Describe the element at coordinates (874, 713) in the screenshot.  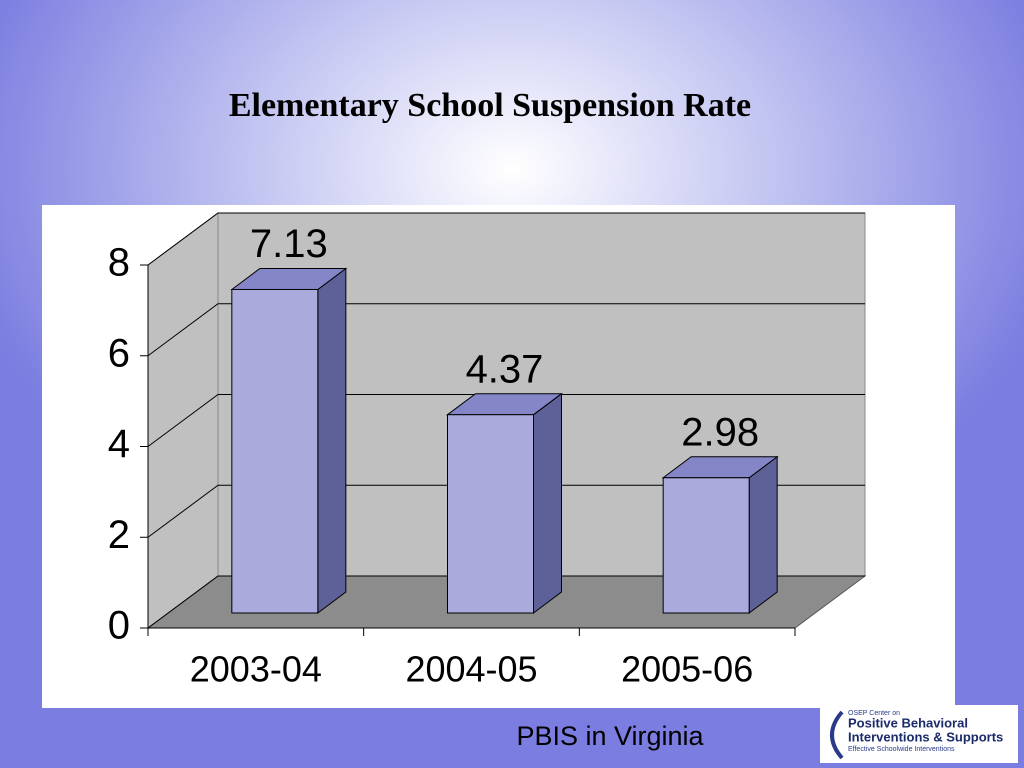
I see `logo-line: OSEP Center on` at that location.